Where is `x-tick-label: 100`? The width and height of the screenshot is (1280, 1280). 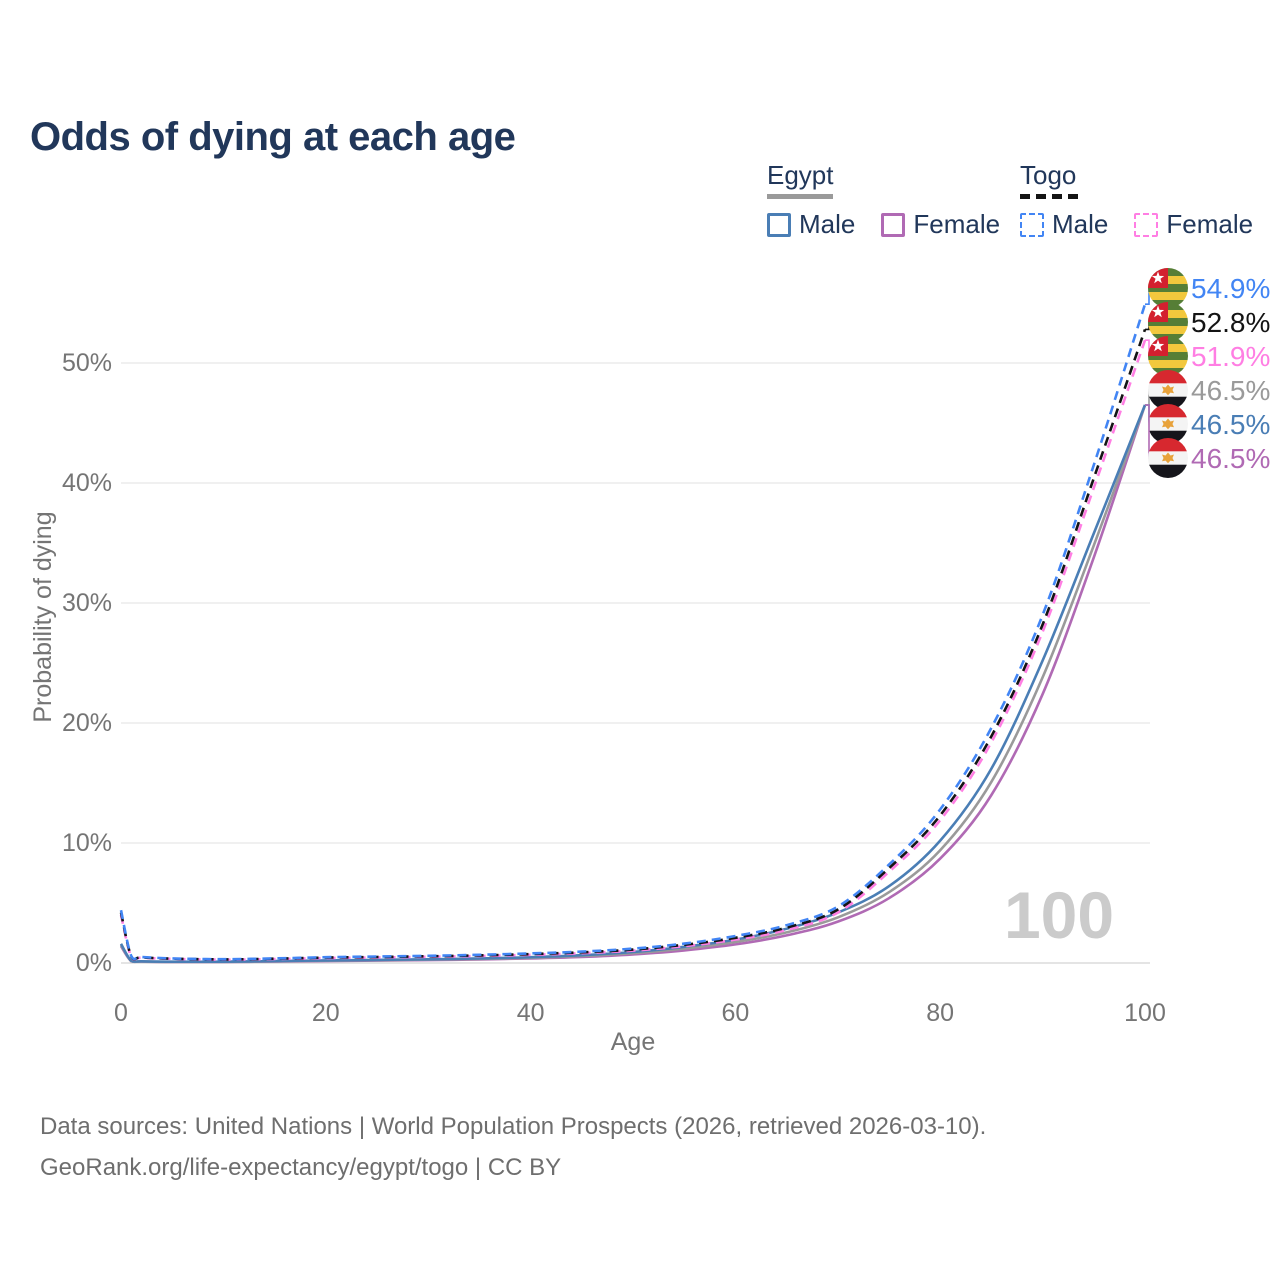 x-tick-label: 100 is located at coordinates (1145, 1013).